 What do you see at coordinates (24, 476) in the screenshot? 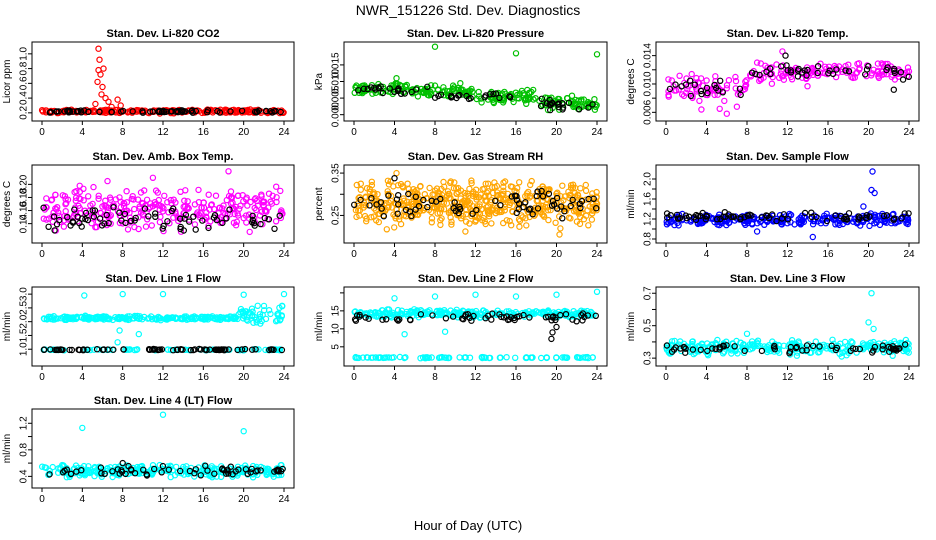
I see `y-tick-label: 0.4` at bounding box center [24, 476].